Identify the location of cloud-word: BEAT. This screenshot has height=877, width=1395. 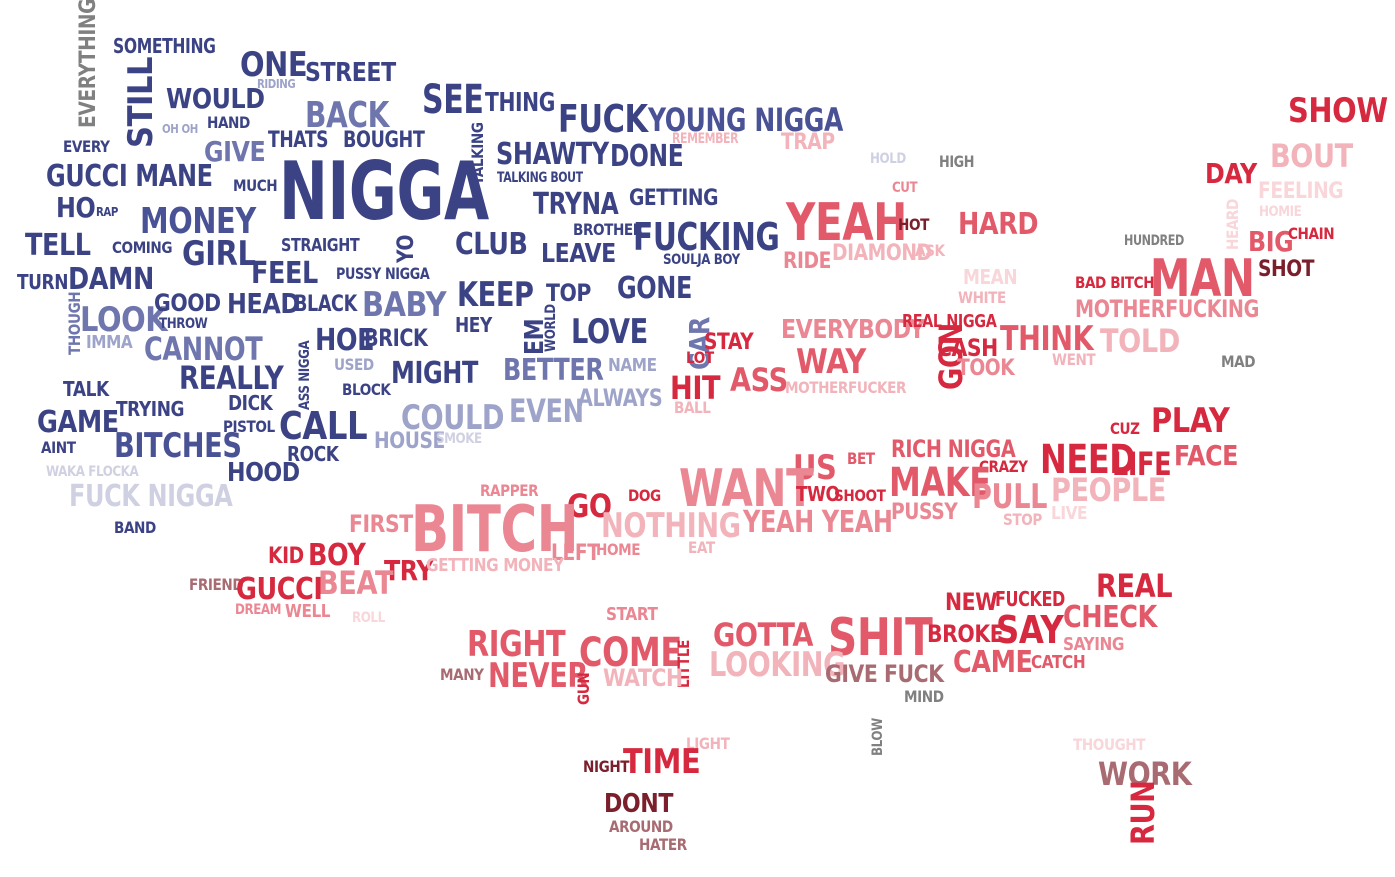
(356, 583).